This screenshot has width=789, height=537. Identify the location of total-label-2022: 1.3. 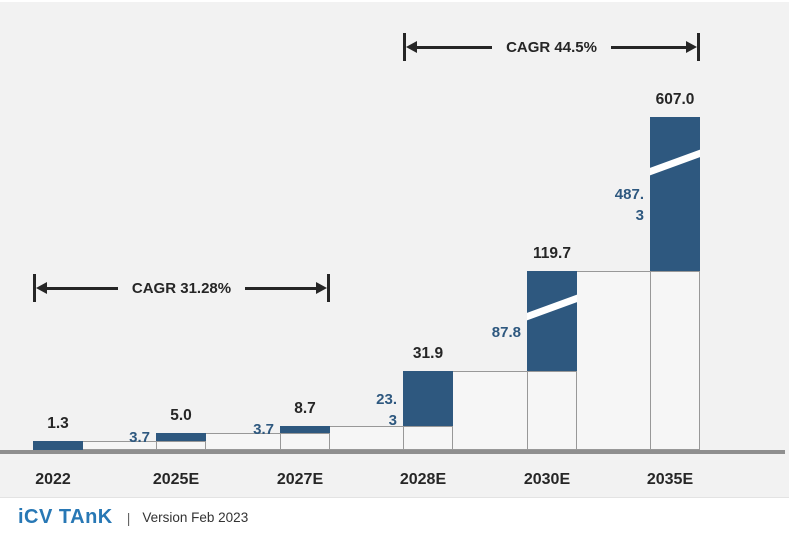
(58, 423).